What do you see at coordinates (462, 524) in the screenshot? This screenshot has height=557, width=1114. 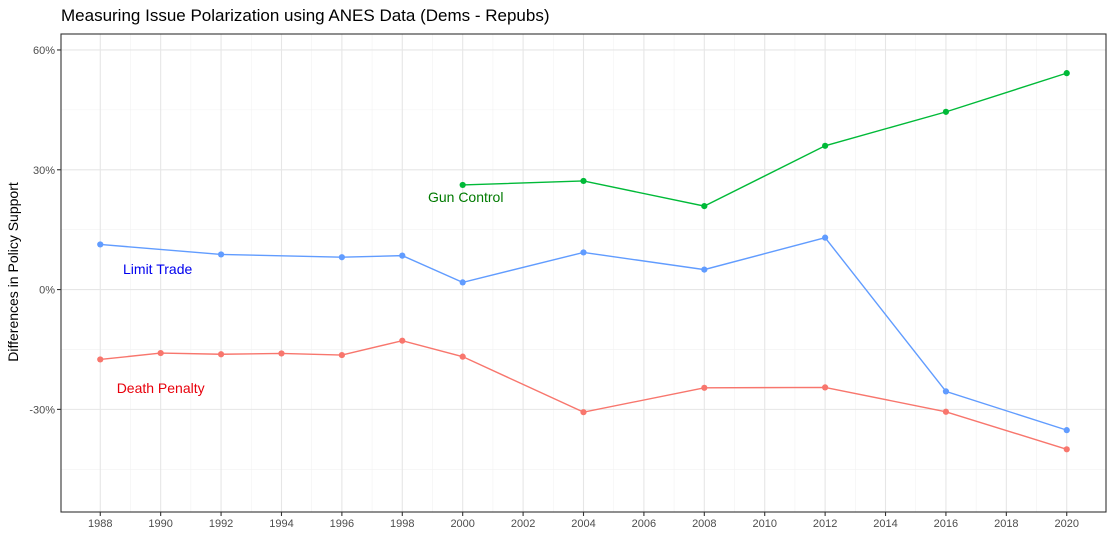 I see `x-tick-label: 2000` at bounding box center [462, 524].